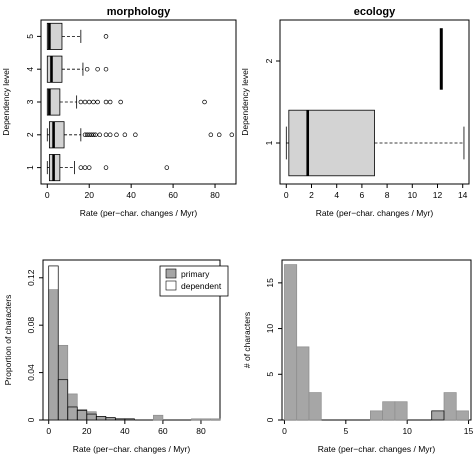 This screenshot has height=472, width=474. Describe the element at coordinates (247, 340) in the screenshot. I see `y-axis-label: # of characters` at that location.